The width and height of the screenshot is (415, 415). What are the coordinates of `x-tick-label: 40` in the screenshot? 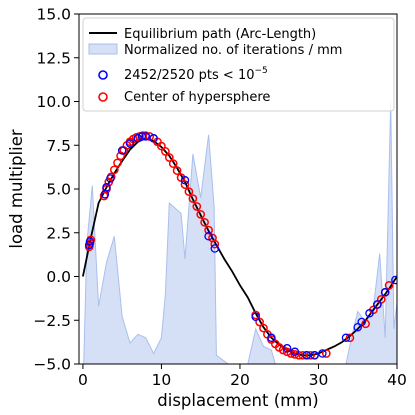 It's located at (397, 380).